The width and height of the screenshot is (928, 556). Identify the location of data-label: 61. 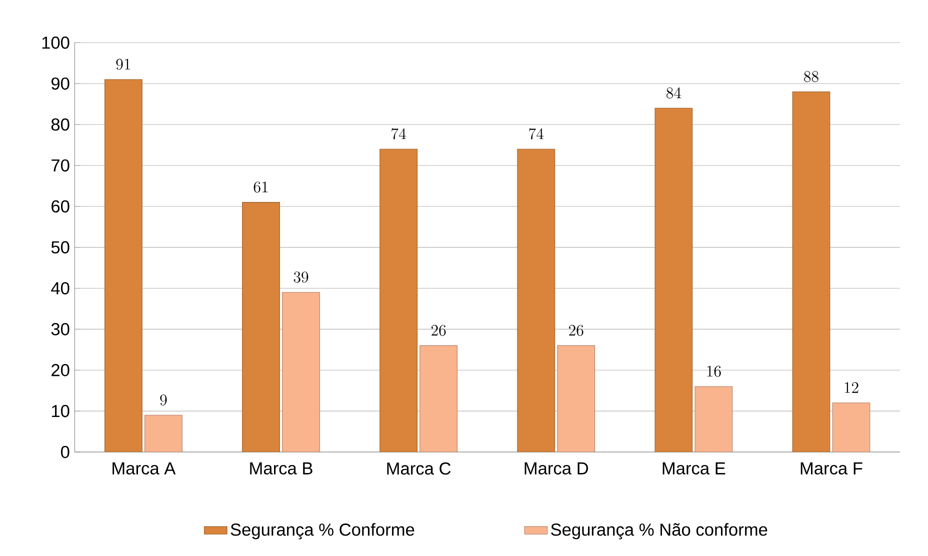
(261, 187).